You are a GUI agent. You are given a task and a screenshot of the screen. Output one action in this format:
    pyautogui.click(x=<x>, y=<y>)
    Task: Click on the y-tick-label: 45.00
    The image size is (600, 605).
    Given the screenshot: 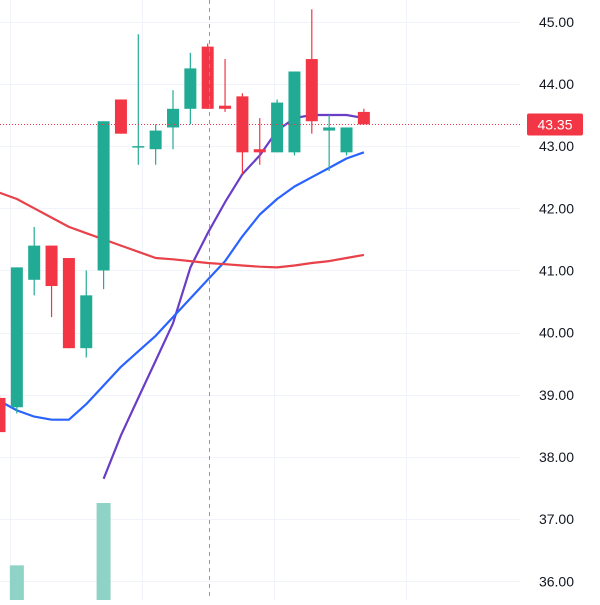 What is the action you would take?
    pyautogui.click(x=556, y=22)
    